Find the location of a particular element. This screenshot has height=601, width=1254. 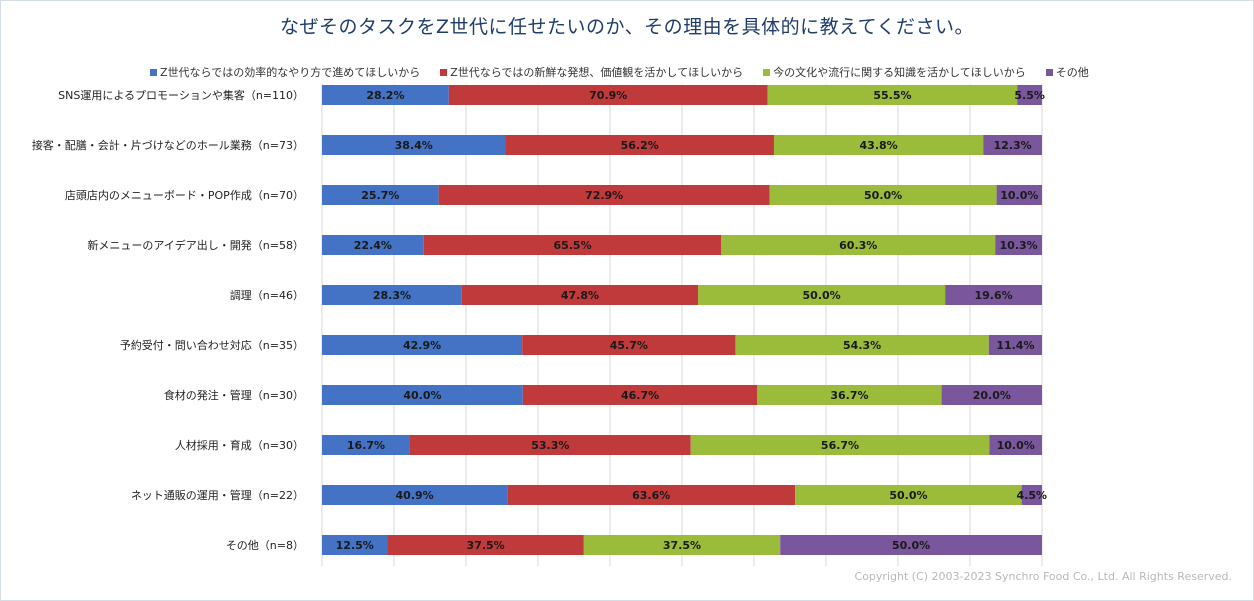

data-label: 38.4% is located at coordinates (414, 145).